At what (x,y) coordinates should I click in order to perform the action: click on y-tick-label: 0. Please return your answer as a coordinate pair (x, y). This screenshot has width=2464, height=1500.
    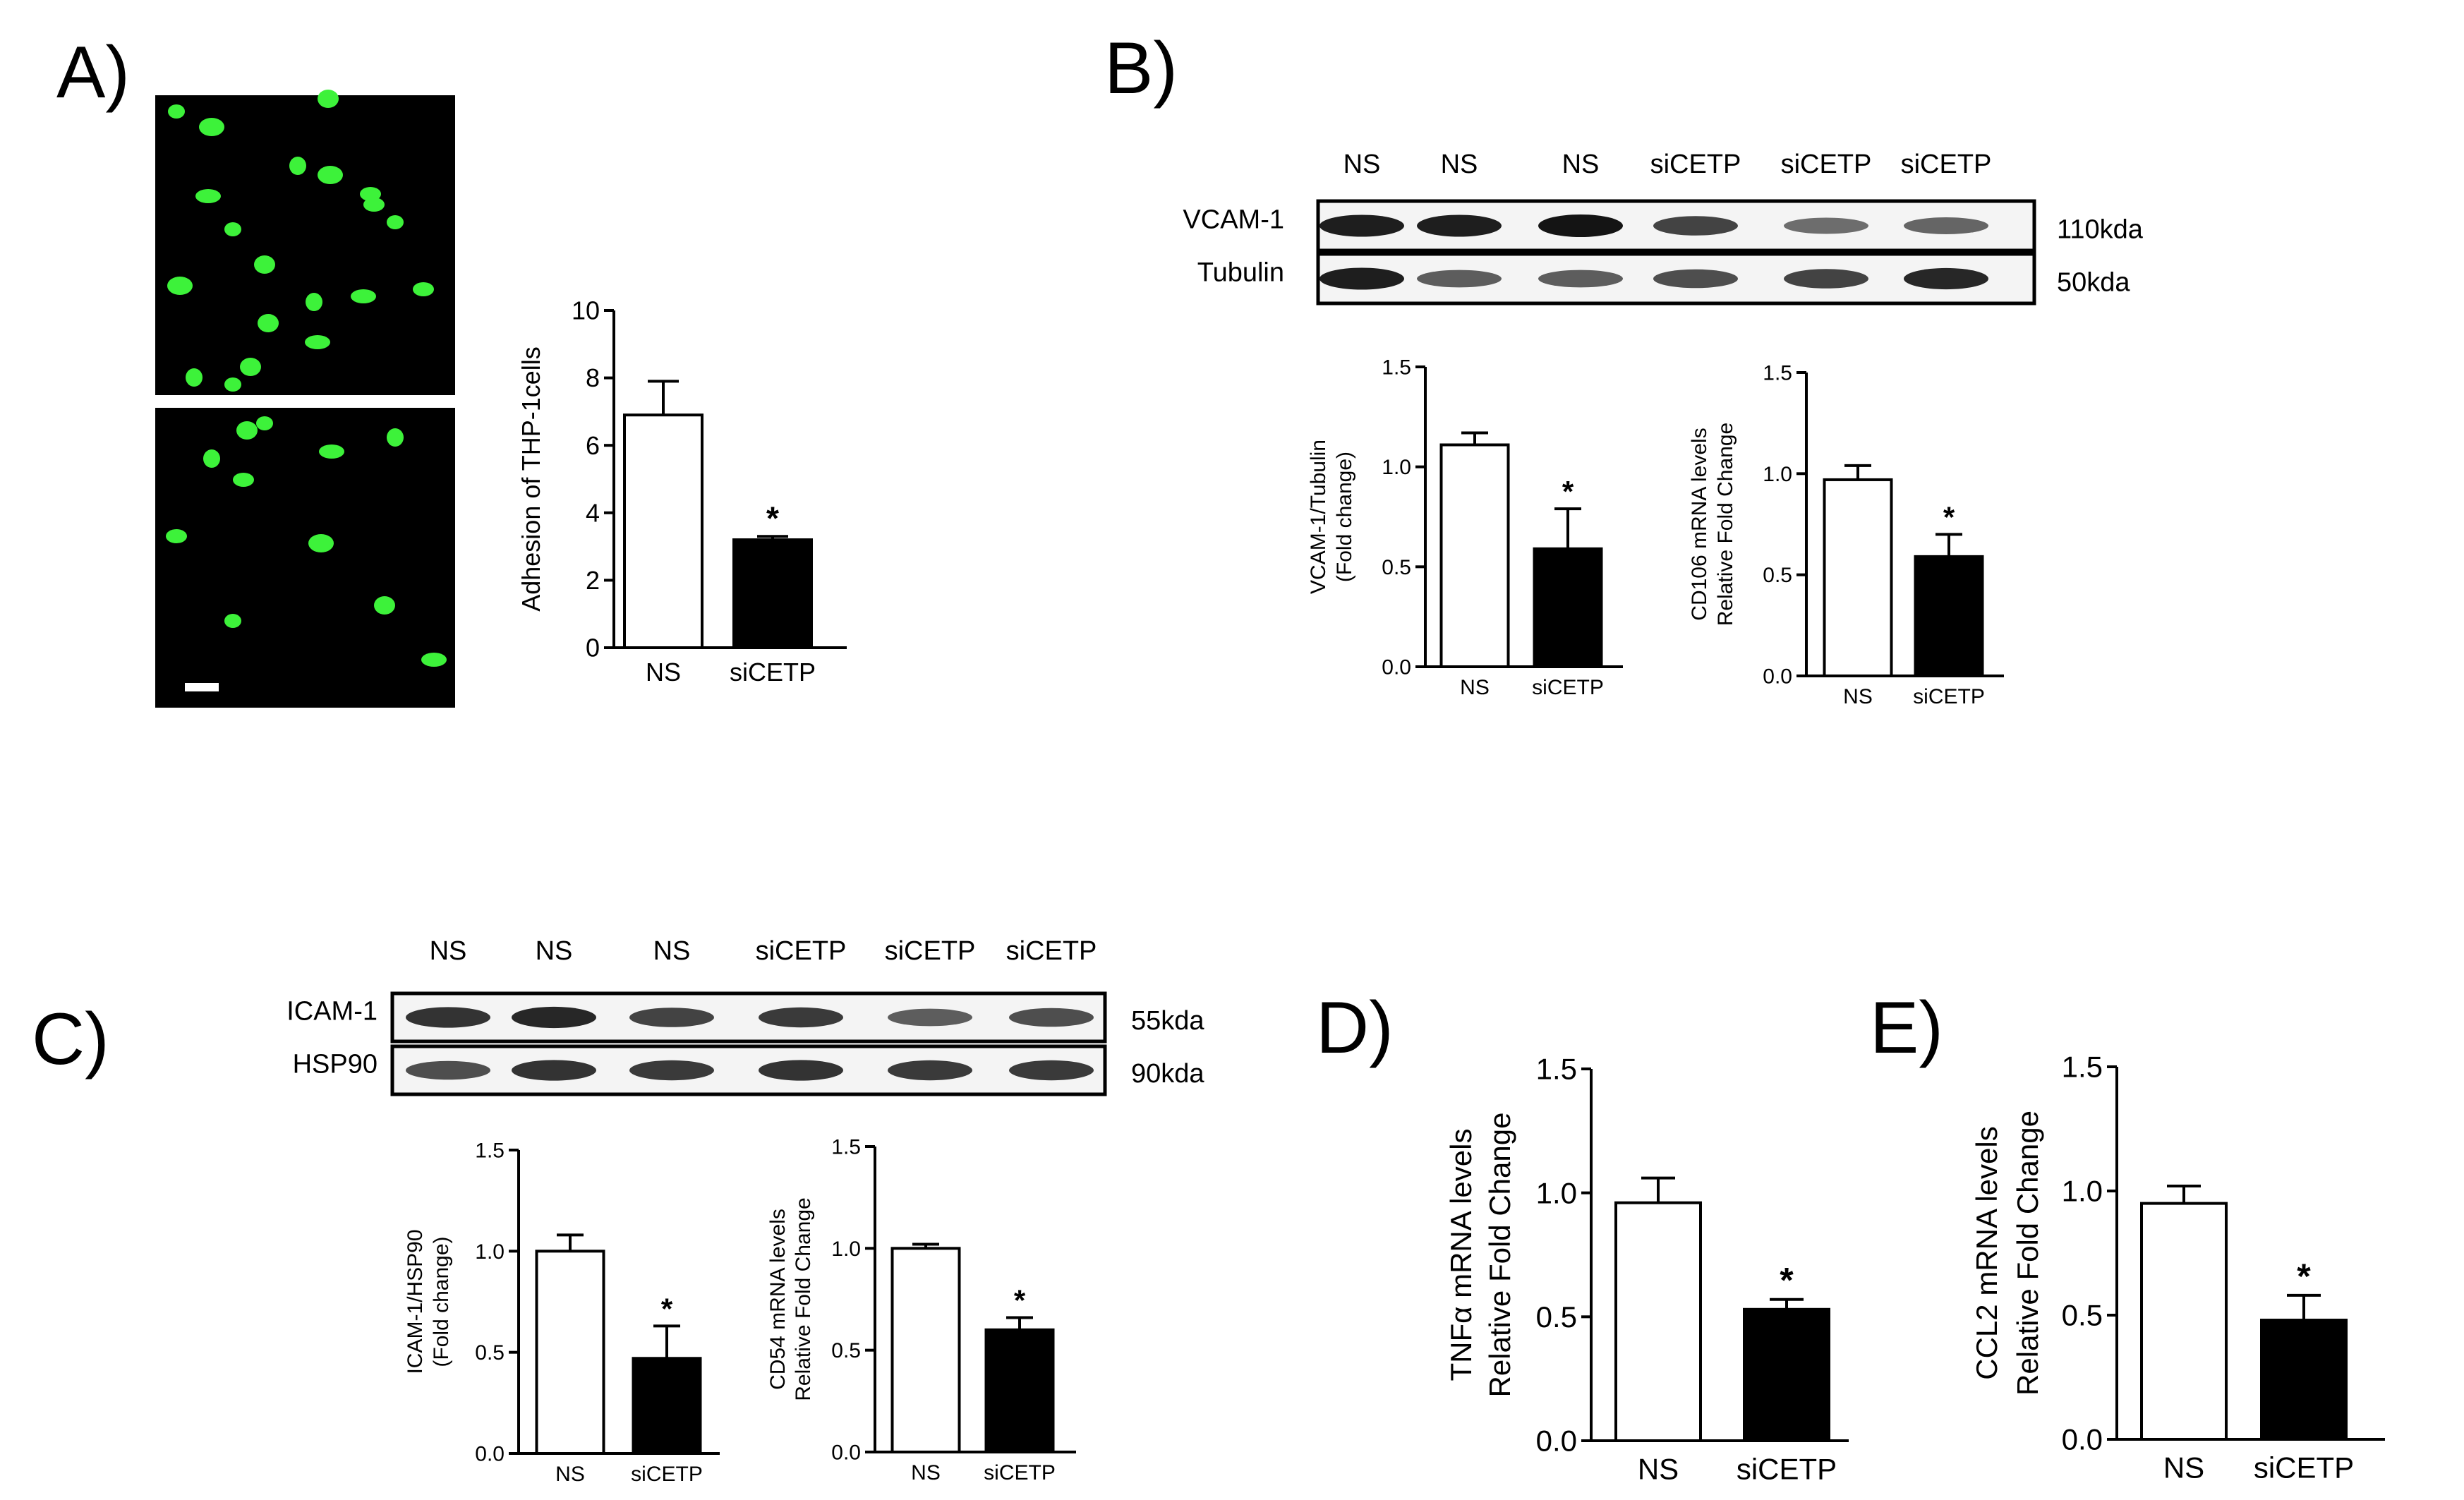
    Looking at the image, I should click on (593, 648).